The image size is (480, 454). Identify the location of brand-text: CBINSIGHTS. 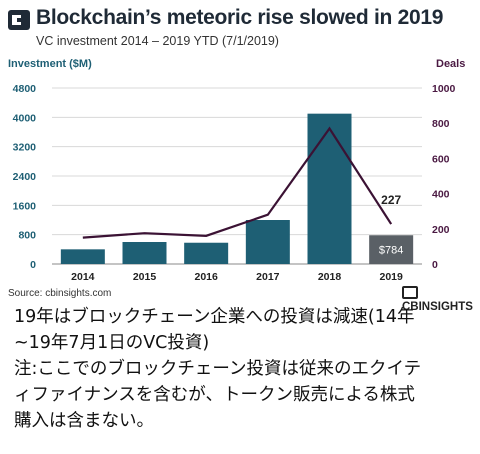
(437, 307).